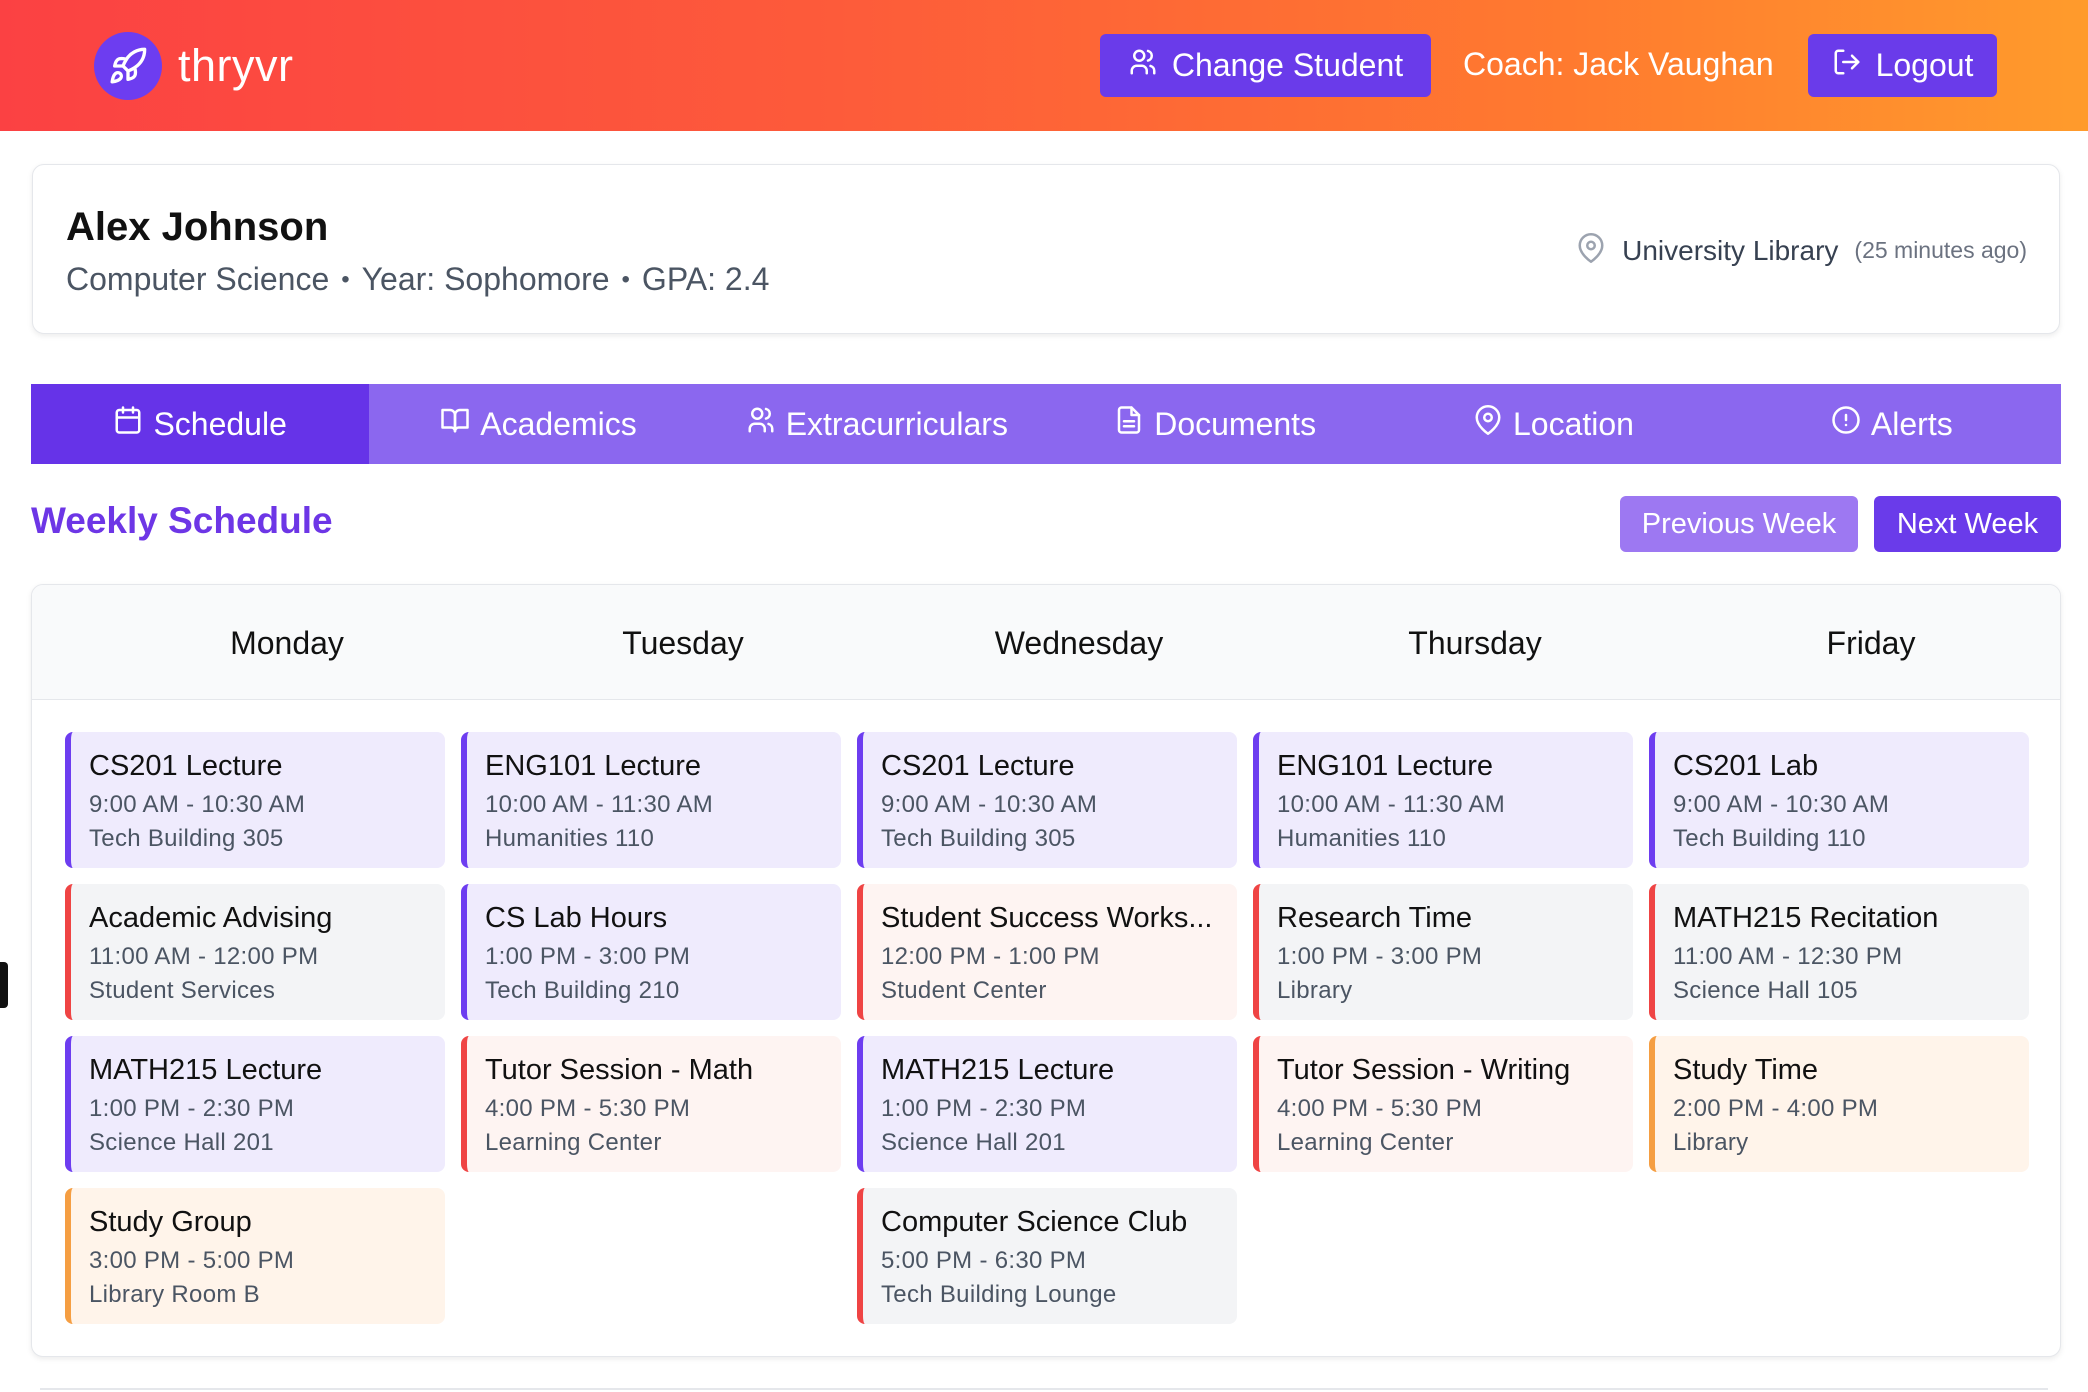 The width and height of the screenshot is (2088, 1392). What do you see at coordinates (1143, 66) in the screenshot?
I see `users-icon` at bounding box center [1143, 66].